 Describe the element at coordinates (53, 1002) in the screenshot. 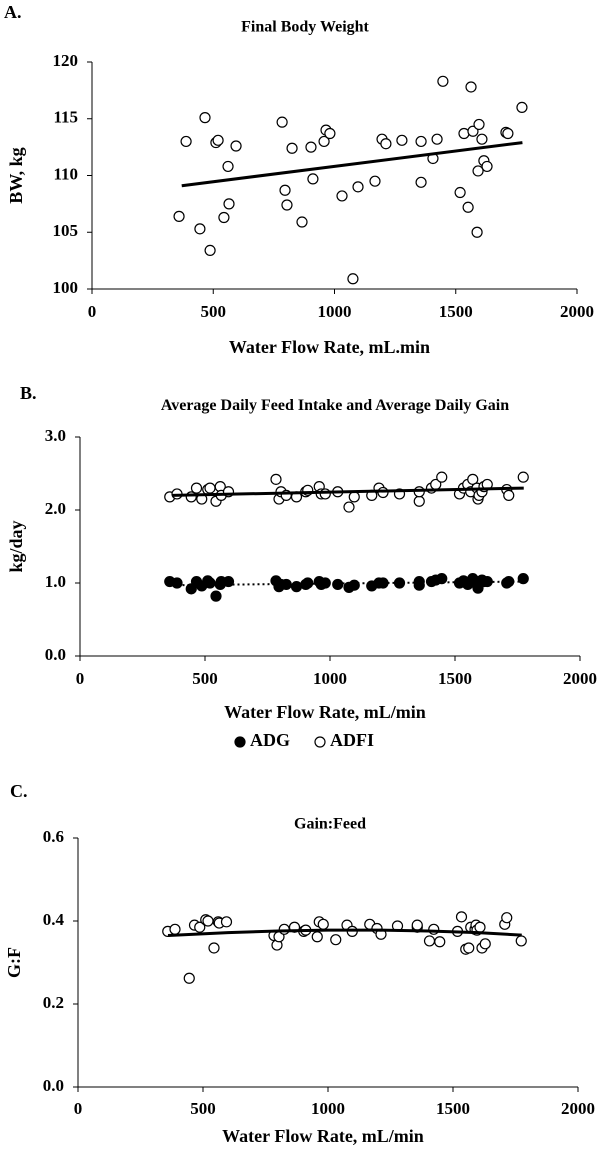

I see `y-tick-label: 0.2` at that location.